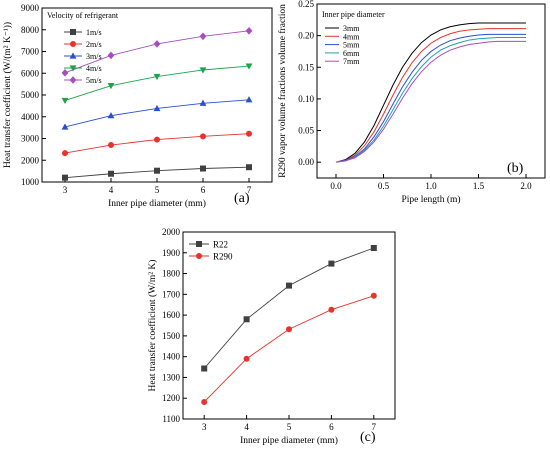 Image resolution: width=550 pixels, height=460 pixels. I want to click on y-tick-label: 0.25, so click(306, 4).